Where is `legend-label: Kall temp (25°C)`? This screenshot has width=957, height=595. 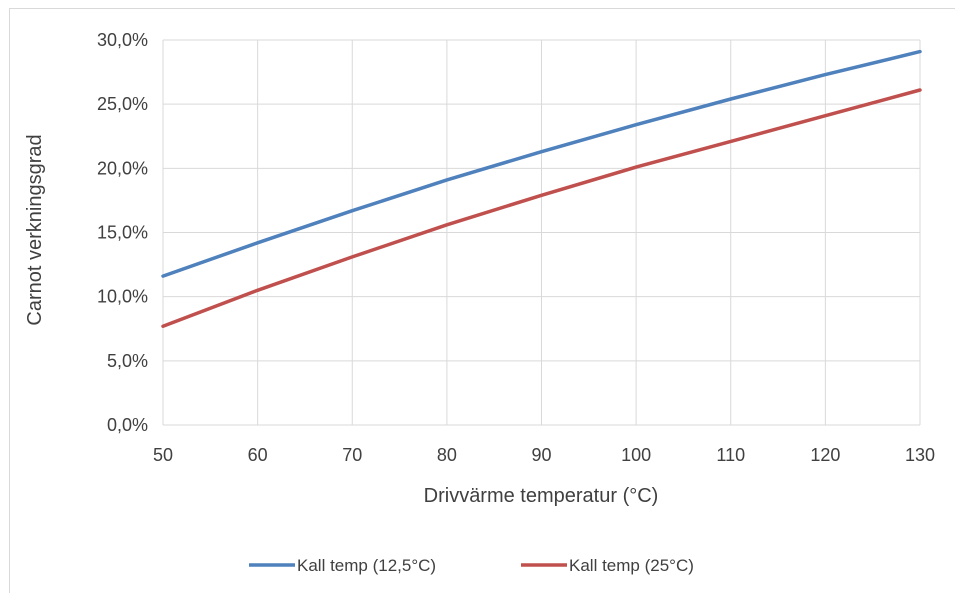 legend-label: Kall temp (25°C) is located at coordinates (631, 565).